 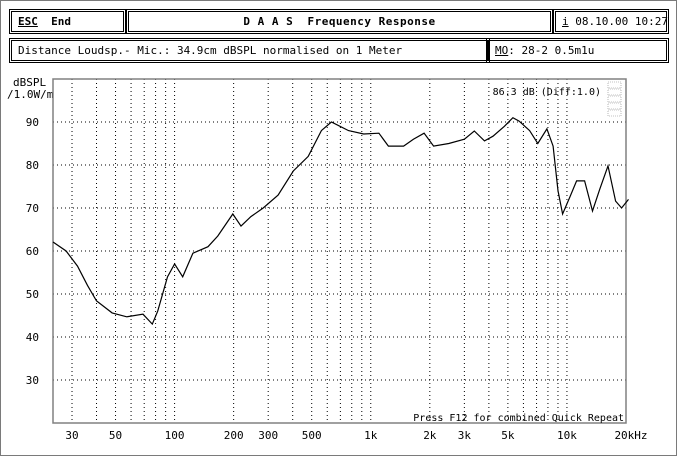 I want to click on y-axis-unit: /1.0W/m, so click(x=30, y=94).